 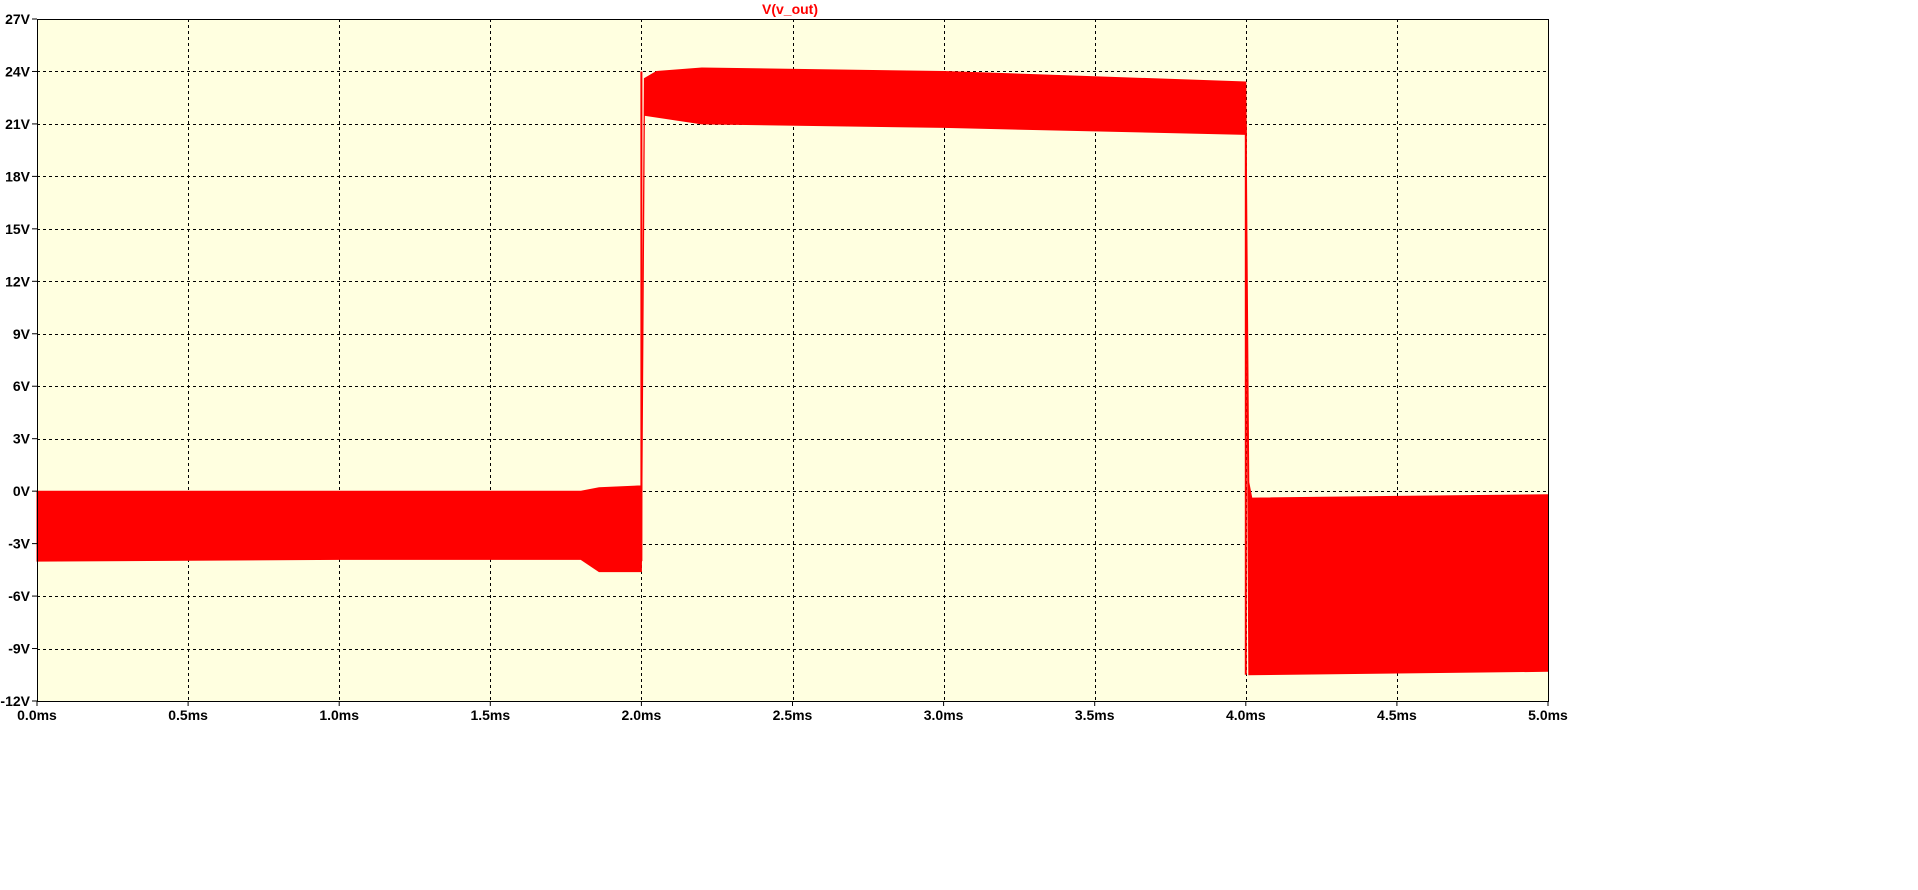 I want to click on y-tick-label-13: 27V, so click(x=18, y=19).